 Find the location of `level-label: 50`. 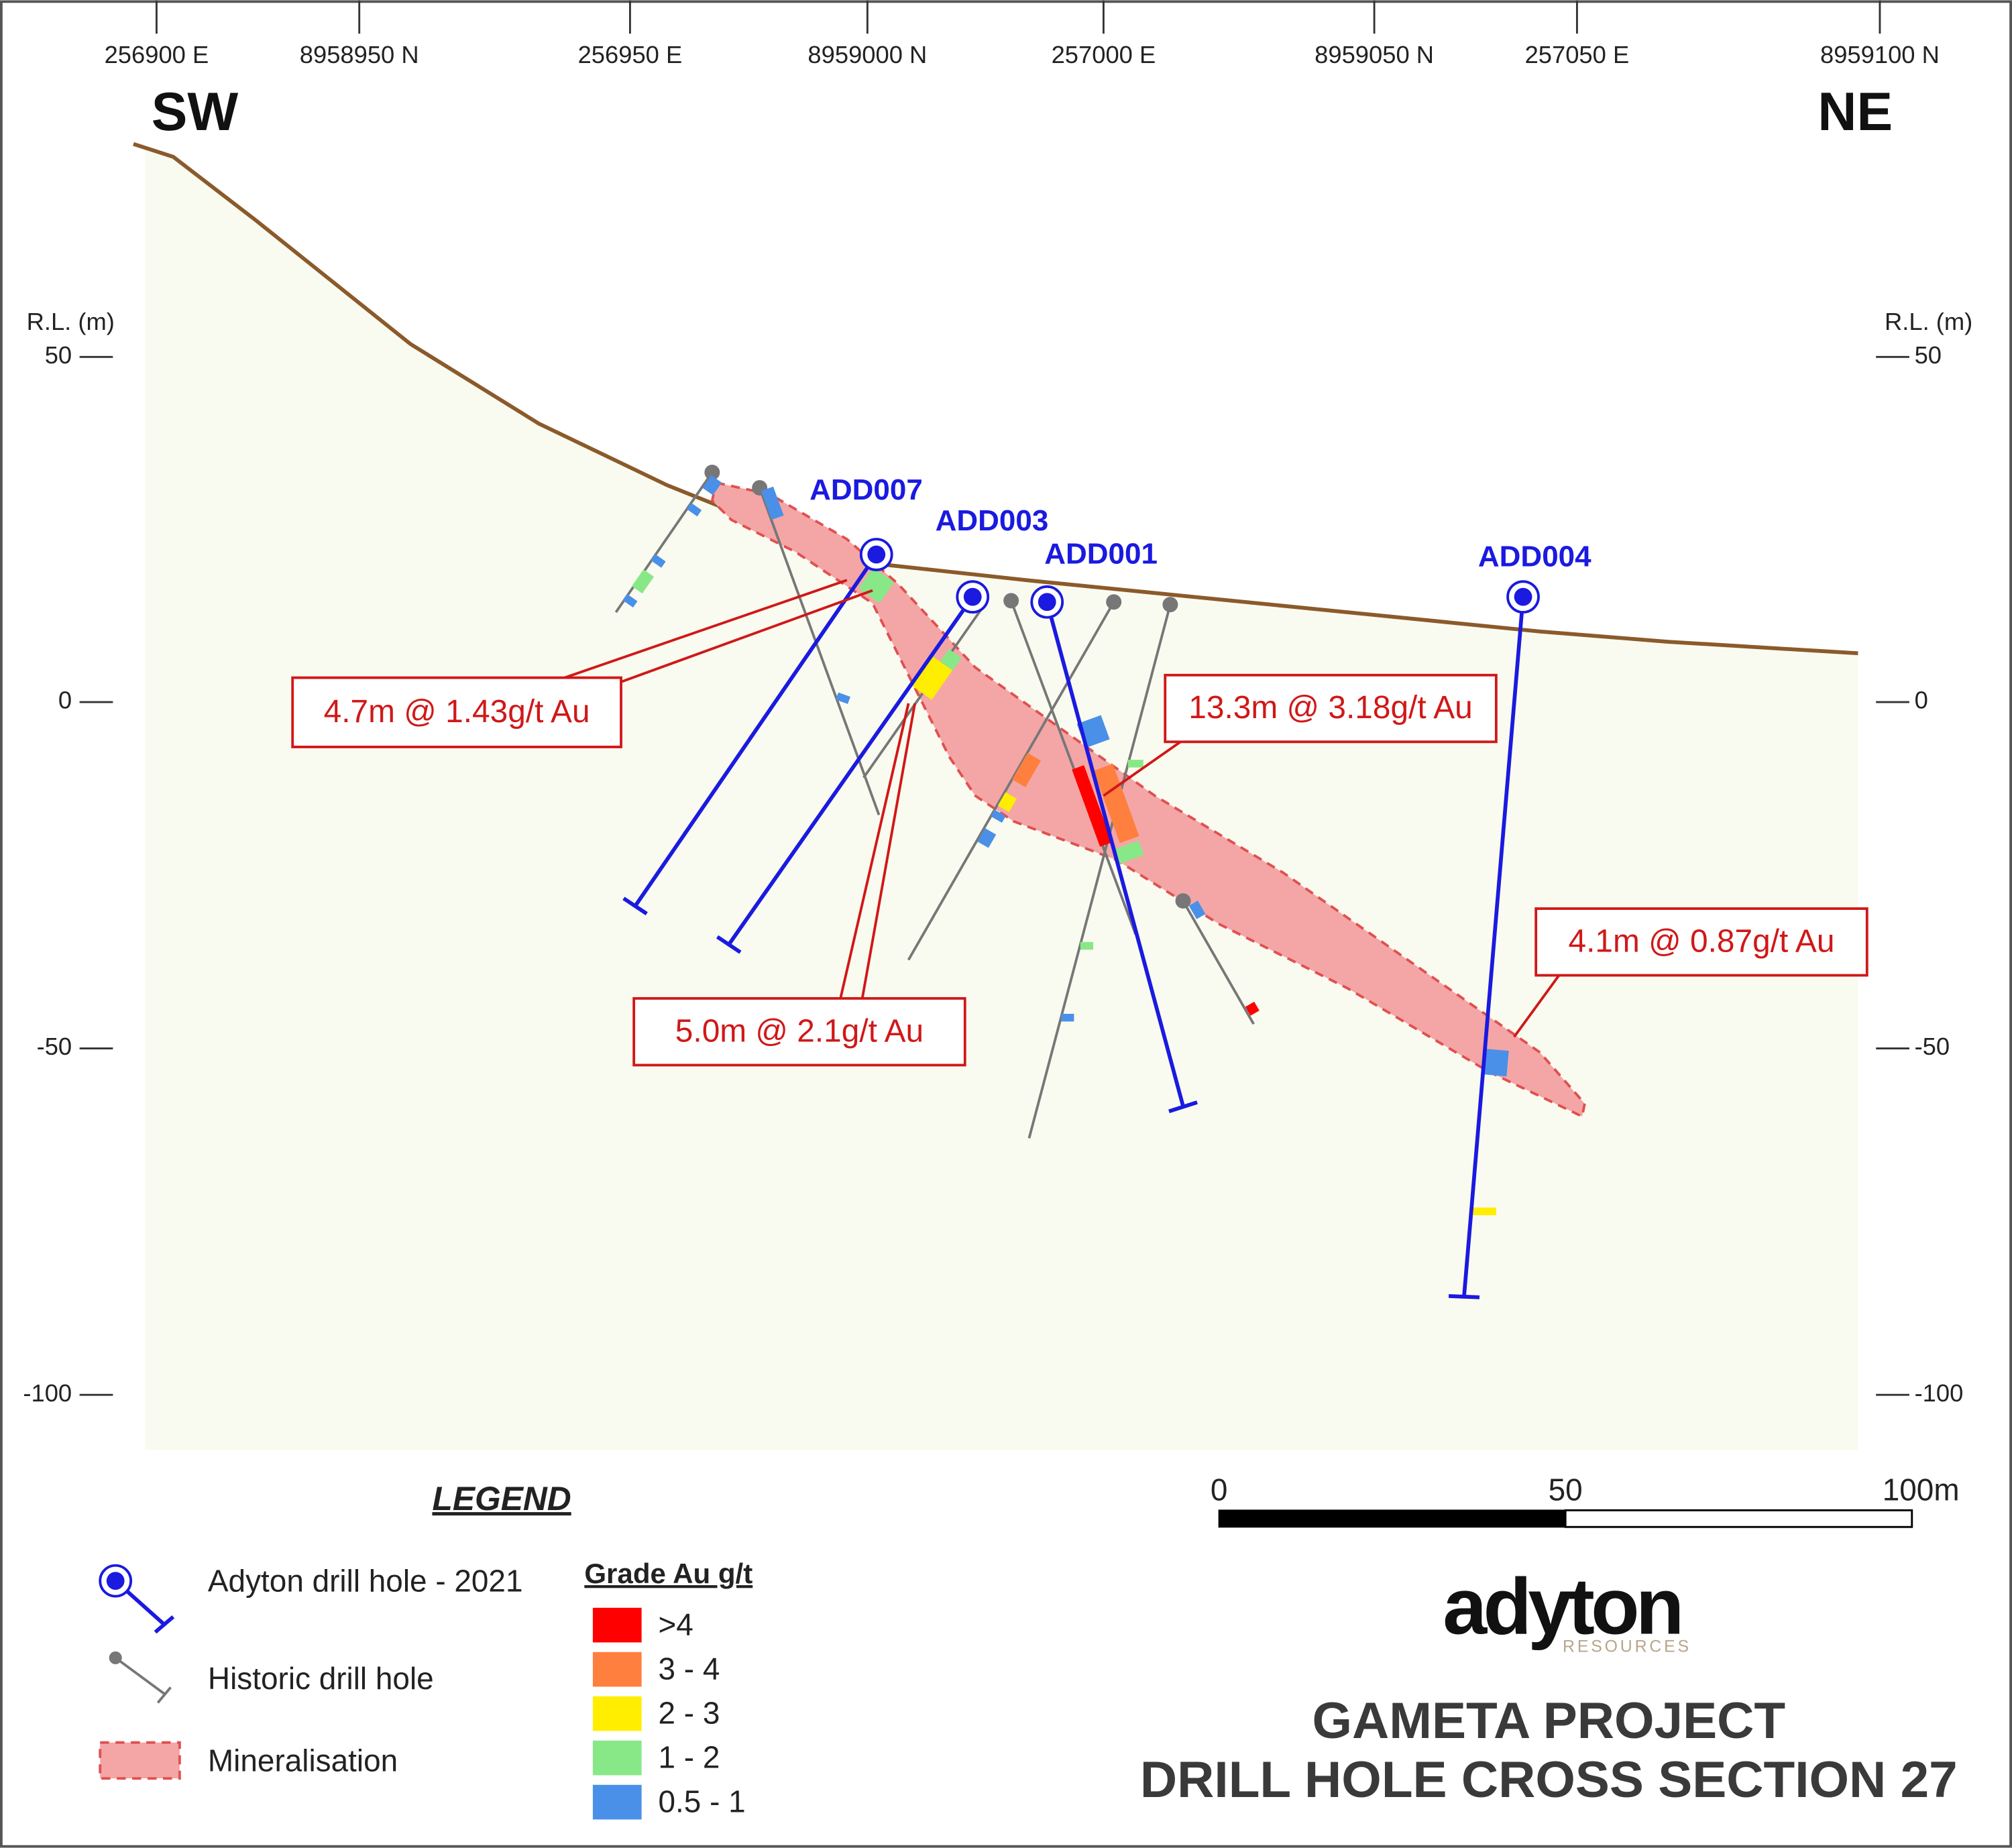

level-label: 50 is located at coordinates (1928, 355).